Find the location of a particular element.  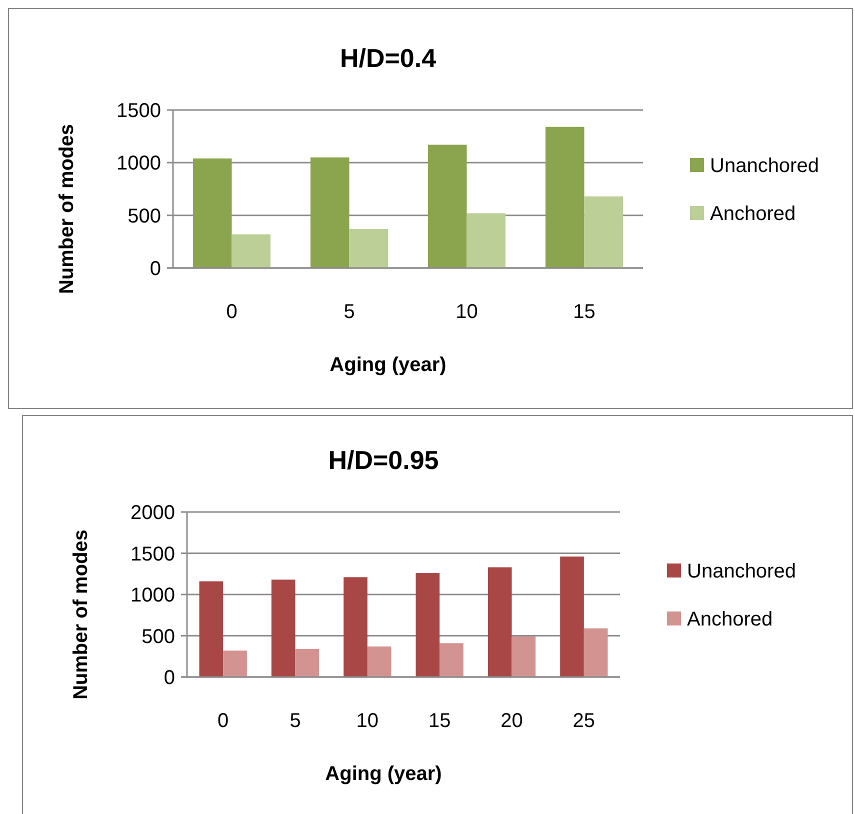

x-tick-label: 20 is located at coordinates (511, 721).